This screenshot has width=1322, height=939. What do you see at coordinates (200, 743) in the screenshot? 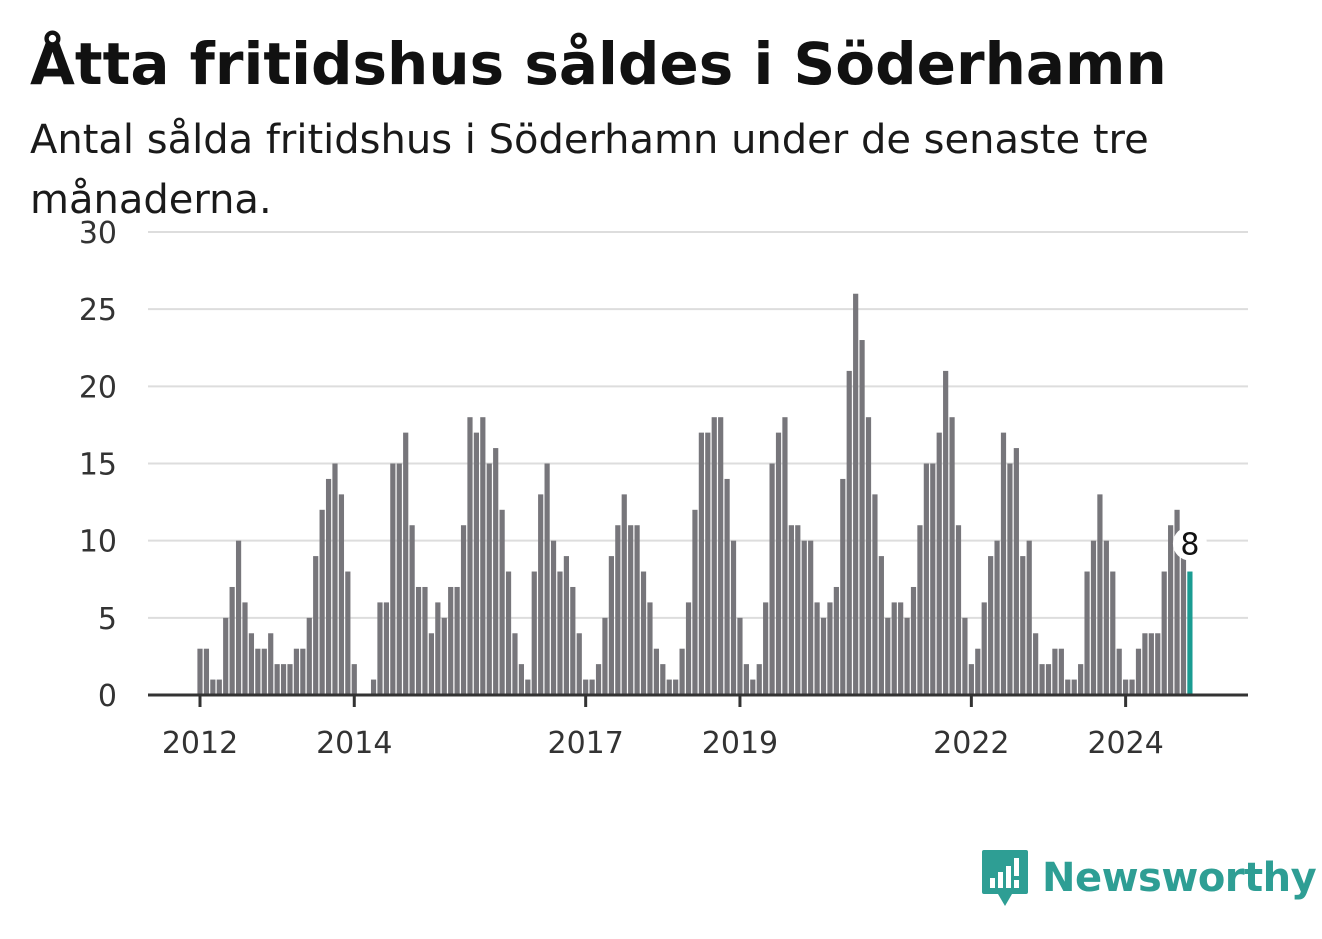
I see `x-tick-label: 2012` at bounding box center [200, 743].